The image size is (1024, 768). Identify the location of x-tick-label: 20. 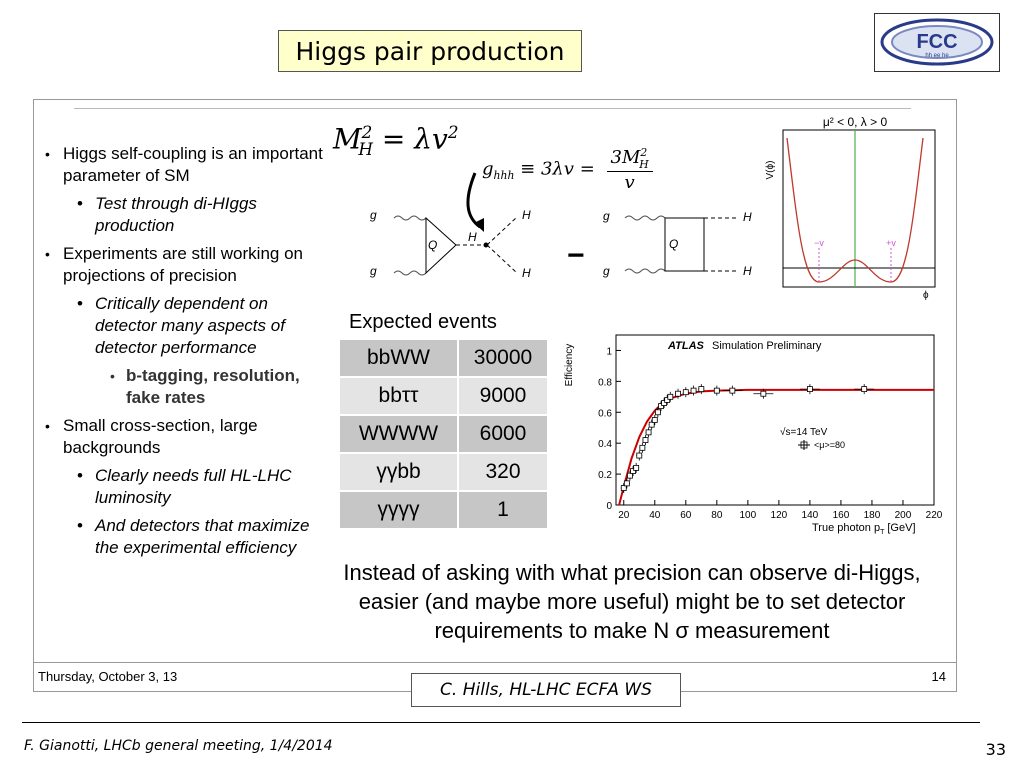
(624, 515).